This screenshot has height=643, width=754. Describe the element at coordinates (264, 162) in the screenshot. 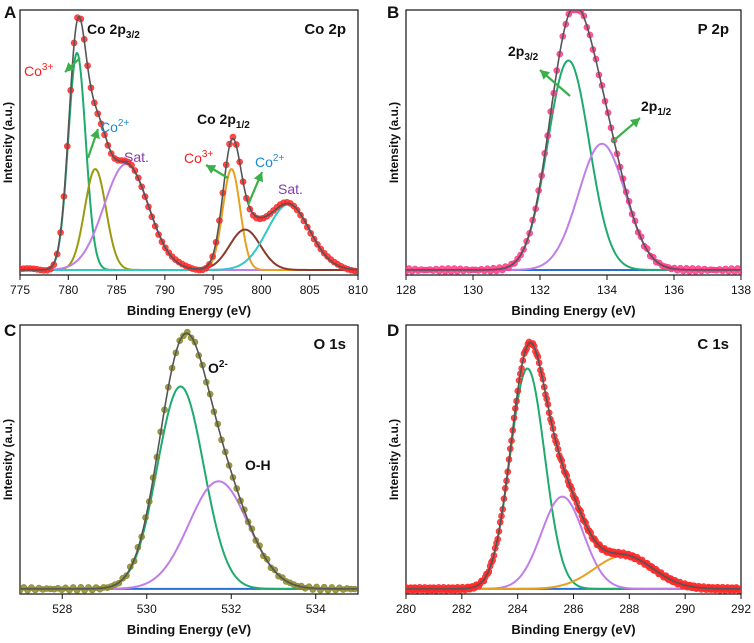

I see `annotation-co2plus-b-text: Co` at that location.